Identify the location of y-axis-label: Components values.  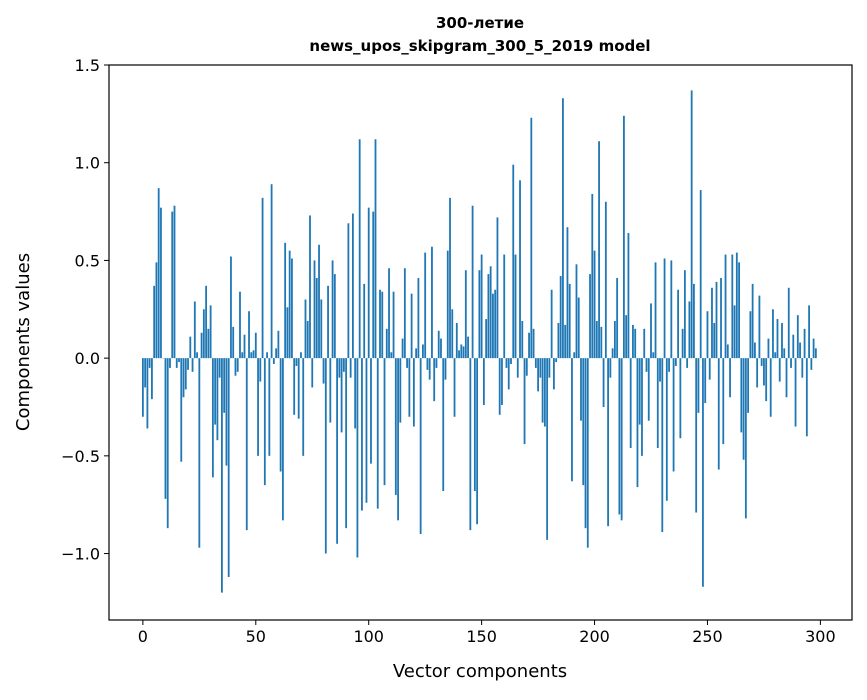
(23, 342).